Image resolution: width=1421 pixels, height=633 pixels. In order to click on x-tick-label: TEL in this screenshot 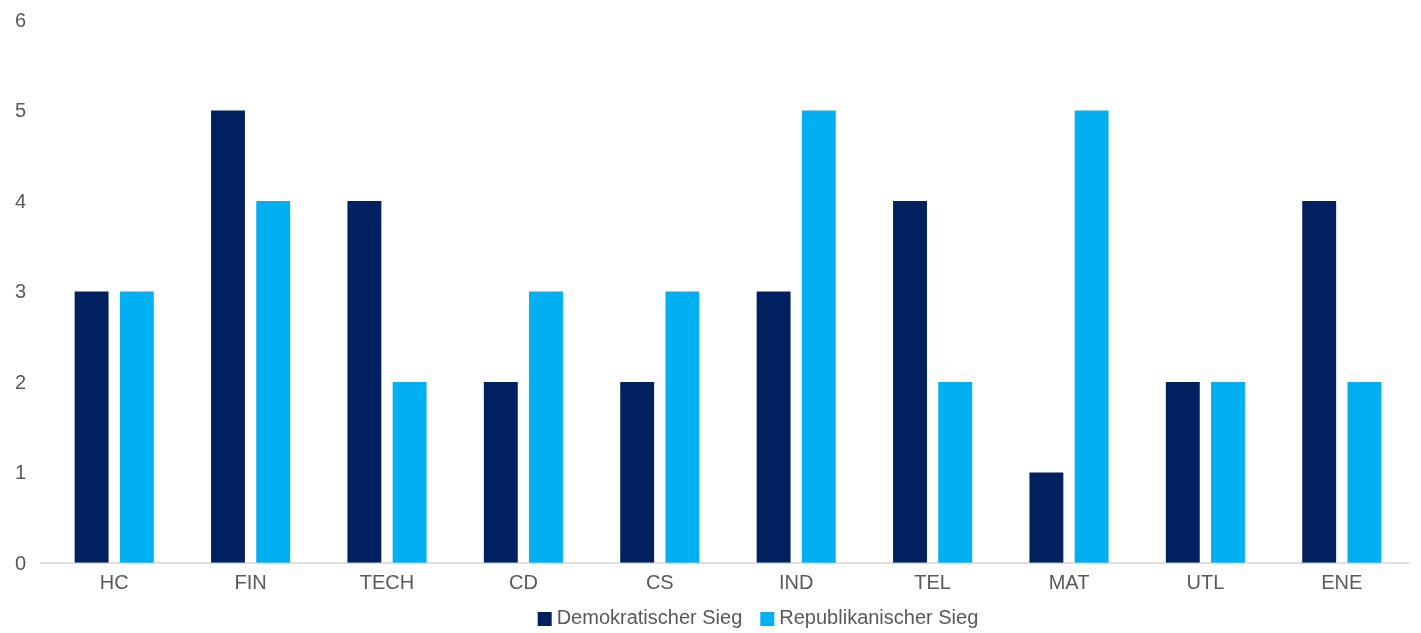, I will do `click(932, 582)`.